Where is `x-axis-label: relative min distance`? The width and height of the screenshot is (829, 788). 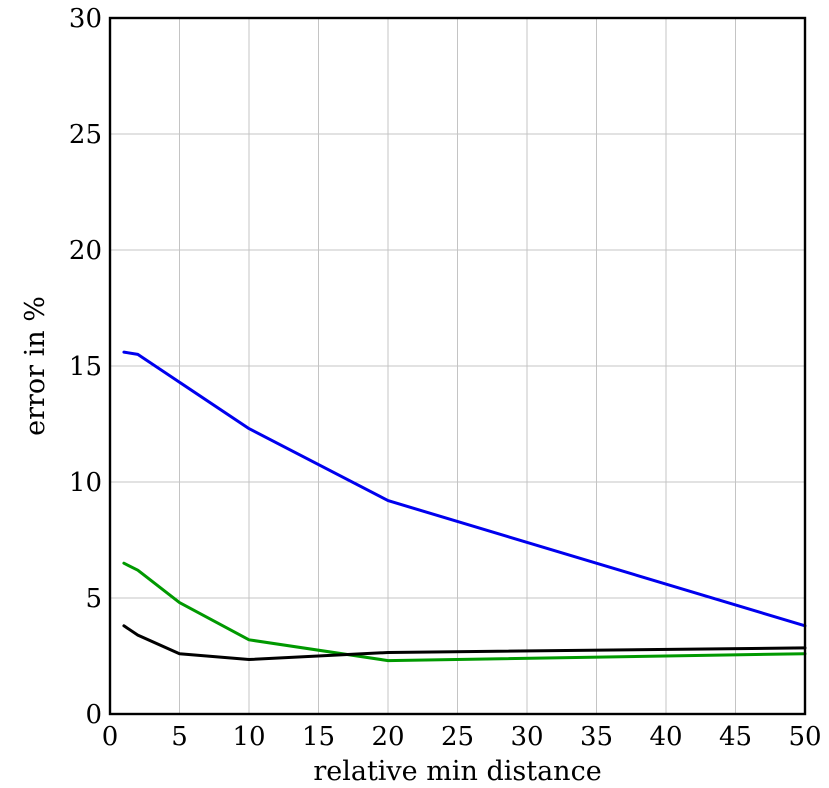 x-axis-label: relative min distance is located at coordinates (457, 771).